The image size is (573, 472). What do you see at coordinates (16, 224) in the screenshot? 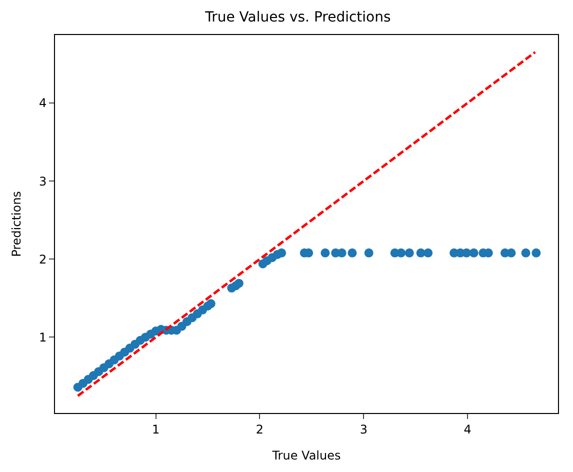
I see `y-axis-title: Predictions` at bounding box center [16, 224].